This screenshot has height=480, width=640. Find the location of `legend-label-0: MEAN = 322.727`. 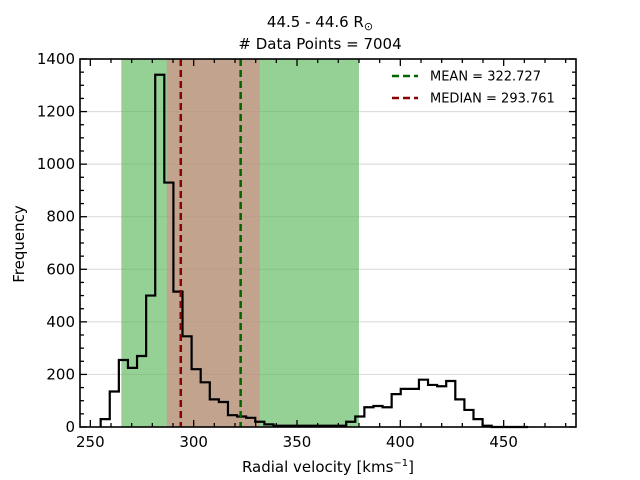

legend-label-0: MEAN = 322.727 is located at coordinates (485, 77).